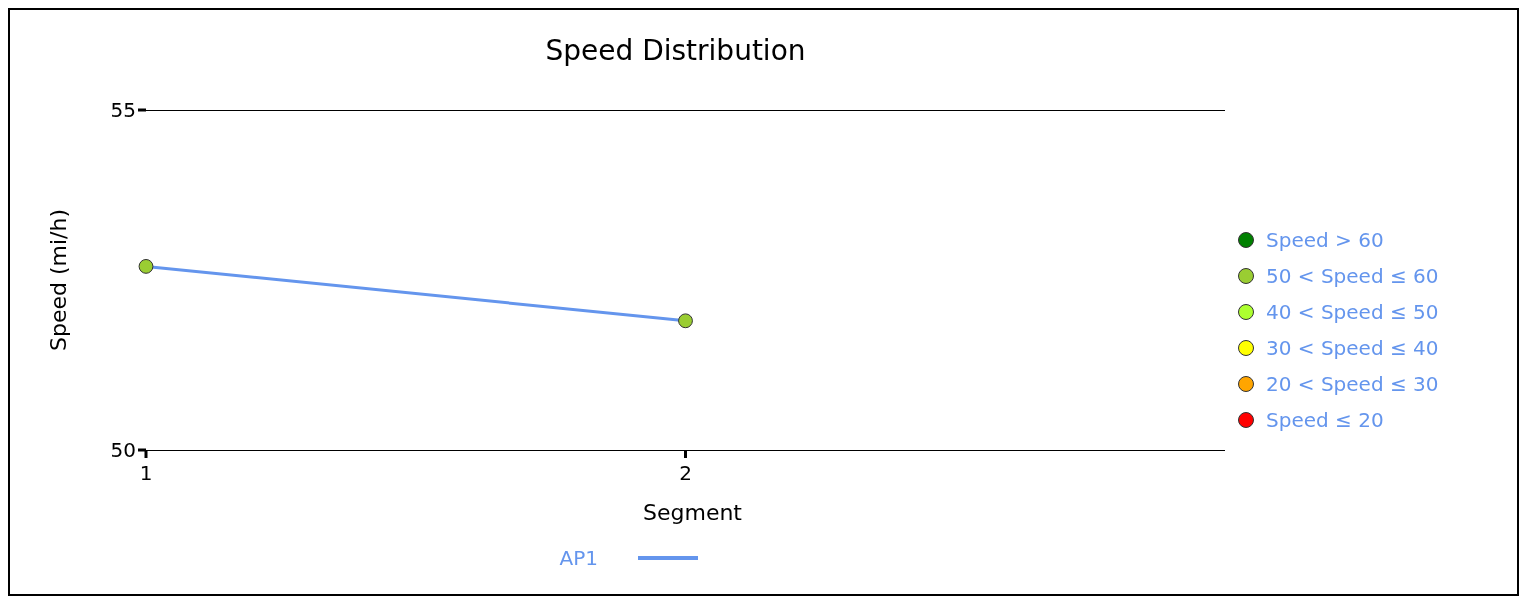  I want to click on y-axis-title: Speed (mi/h), so click(58, 280).